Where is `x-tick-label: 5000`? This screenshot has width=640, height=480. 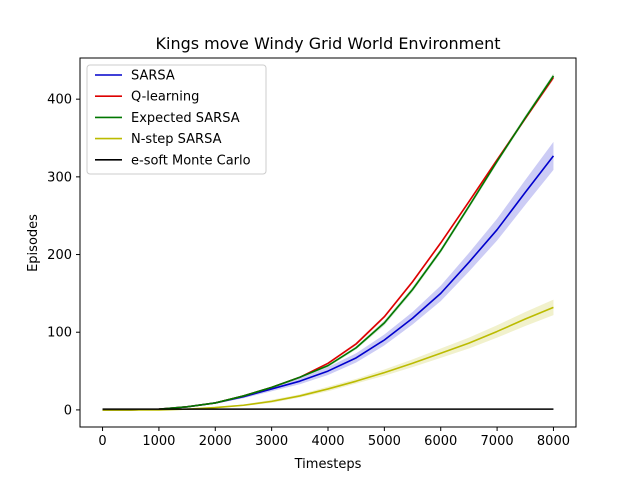
x-tick-label: 5000 is located at coordinates (384, 441).